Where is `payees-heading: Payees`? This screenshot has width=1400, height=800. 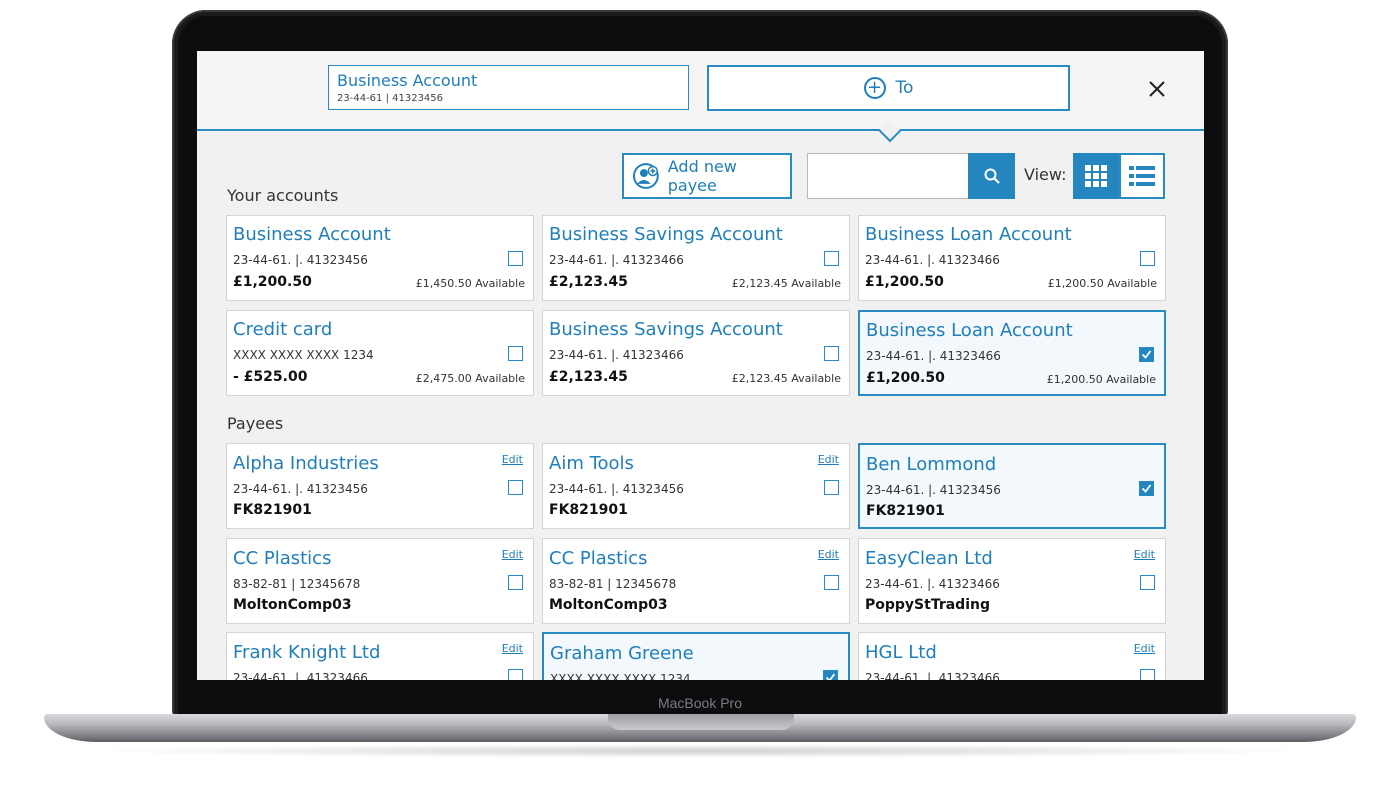 payees-heading: Payees is located at coordinates (255, 423).